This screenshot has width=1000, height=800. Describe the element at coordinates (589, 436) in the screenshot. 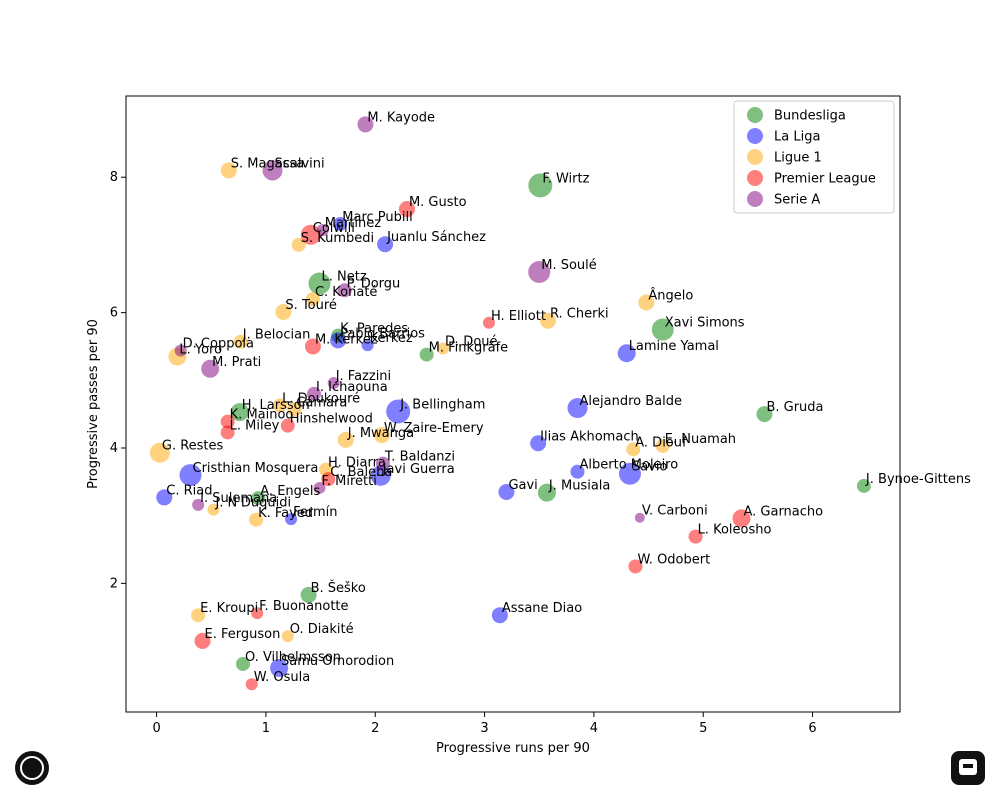

I see `data-point-label: Ilias Akhomach` at that location.